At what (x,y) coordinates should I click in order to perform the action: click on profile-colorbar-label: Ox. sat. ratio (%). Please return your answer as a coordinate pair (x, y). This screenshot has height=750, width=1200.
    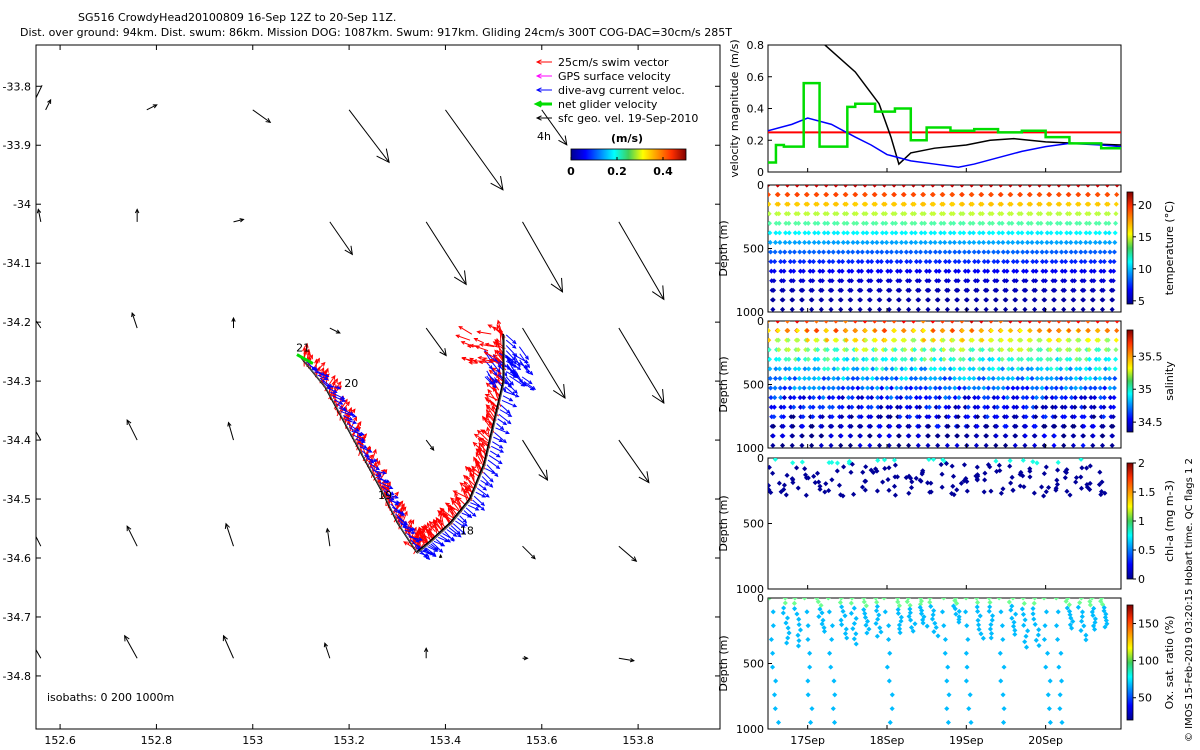
    Looking at the image, I should click on (1169, 663).